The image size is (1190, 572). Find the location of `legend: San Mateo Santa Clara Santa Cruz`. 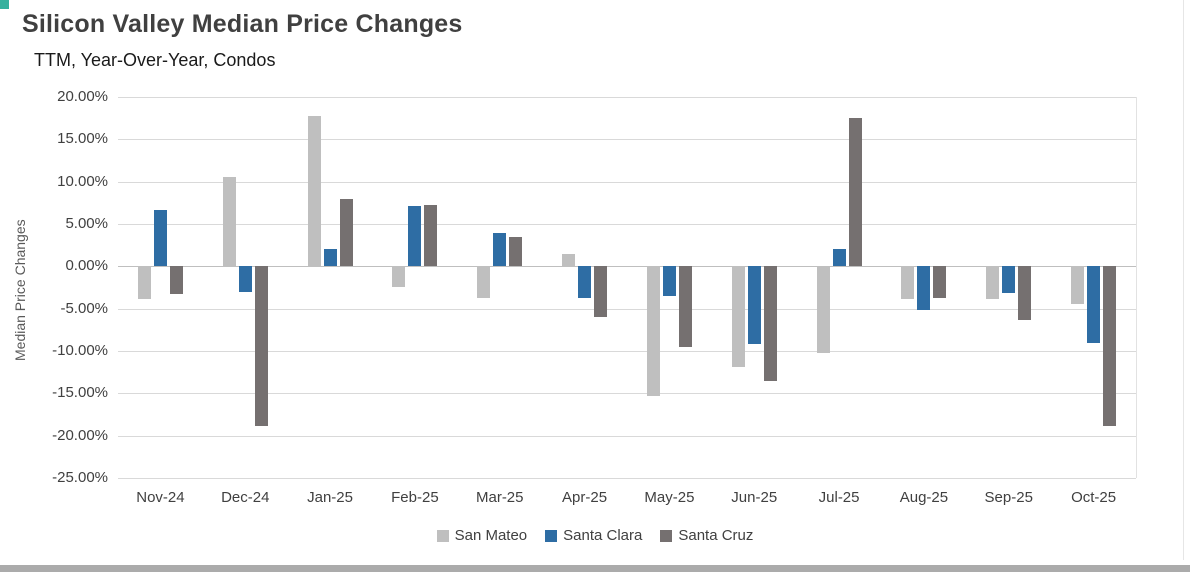

legend: San Mateo Santa Clara Santa Cruz is located at coordinates (595, 535).